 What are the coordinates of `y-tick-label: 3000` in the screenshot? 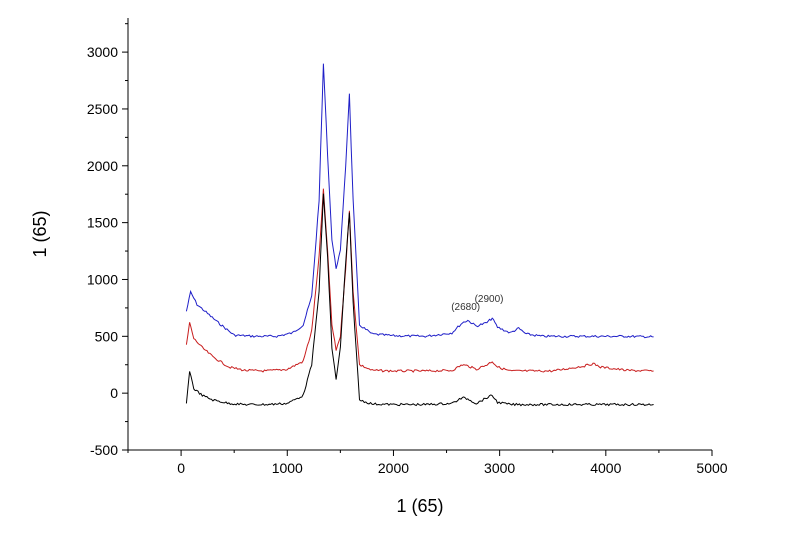 It's located at (102, 52).